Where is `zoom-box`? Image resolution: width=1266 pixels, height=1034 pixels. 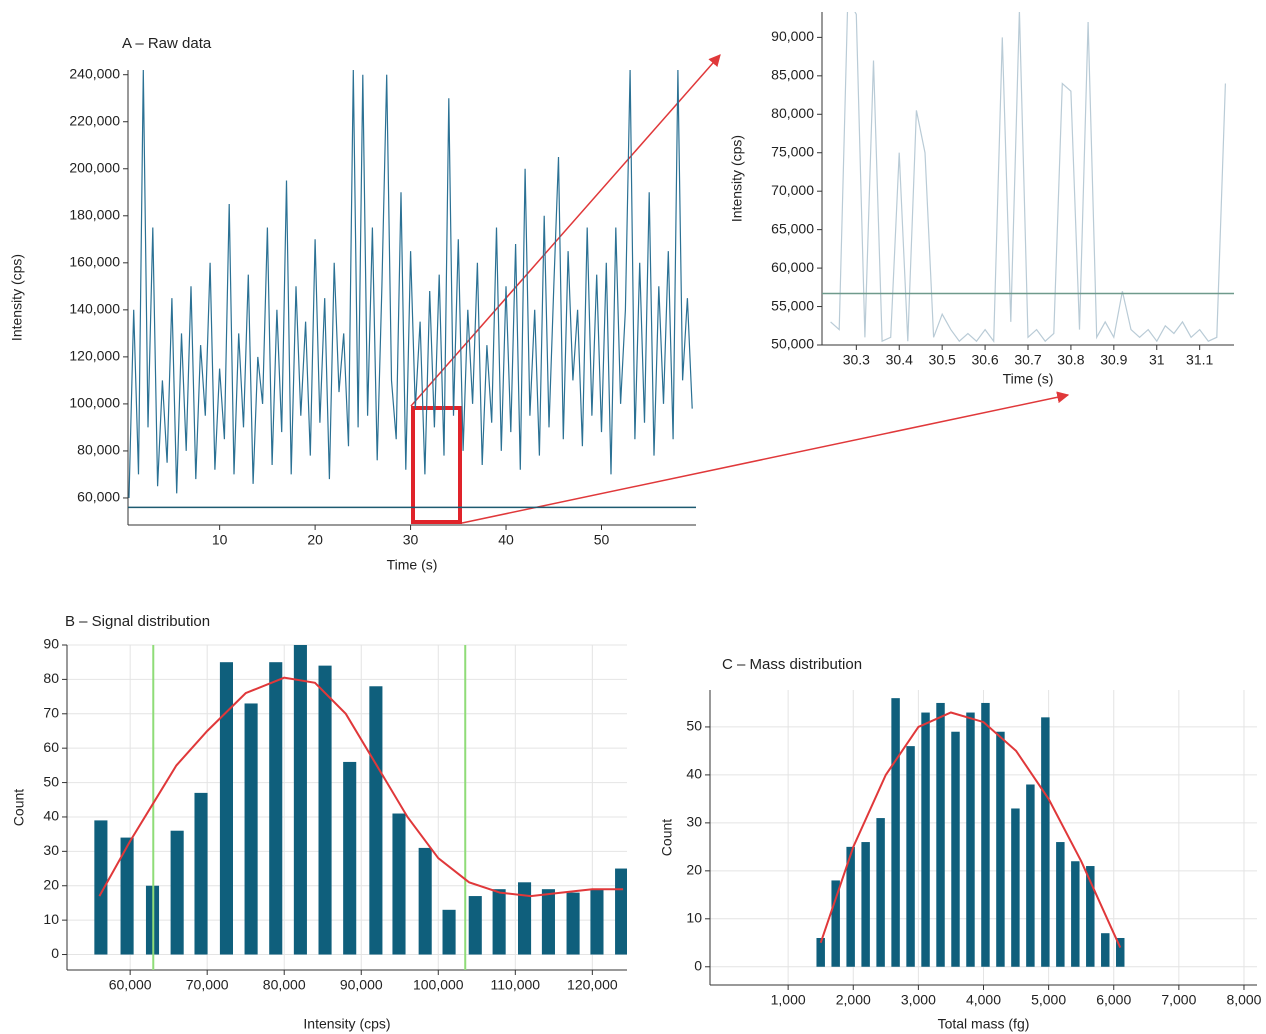 zoom-box is located at coordinates (436, 465).